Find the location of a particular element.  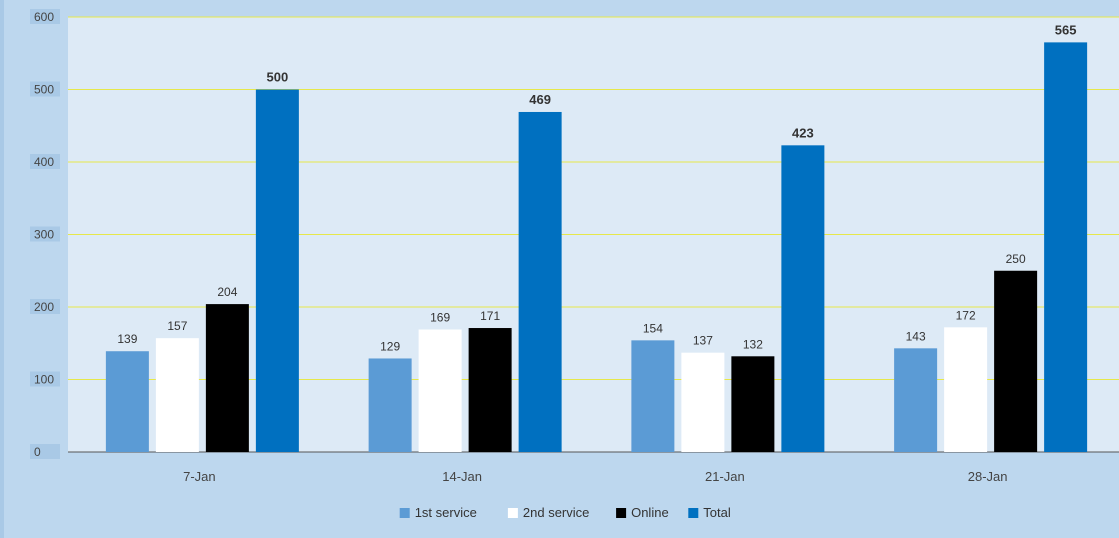

data-label: 132 is located at coordinates (753, 344).